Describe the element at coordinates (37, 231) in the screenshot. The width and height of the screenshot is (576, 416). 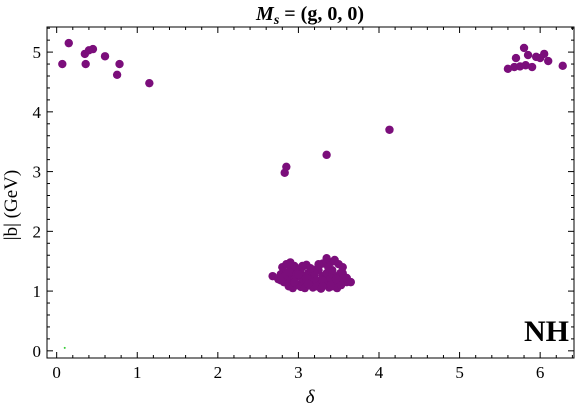
I see `y-tick-label: 2` at that location.